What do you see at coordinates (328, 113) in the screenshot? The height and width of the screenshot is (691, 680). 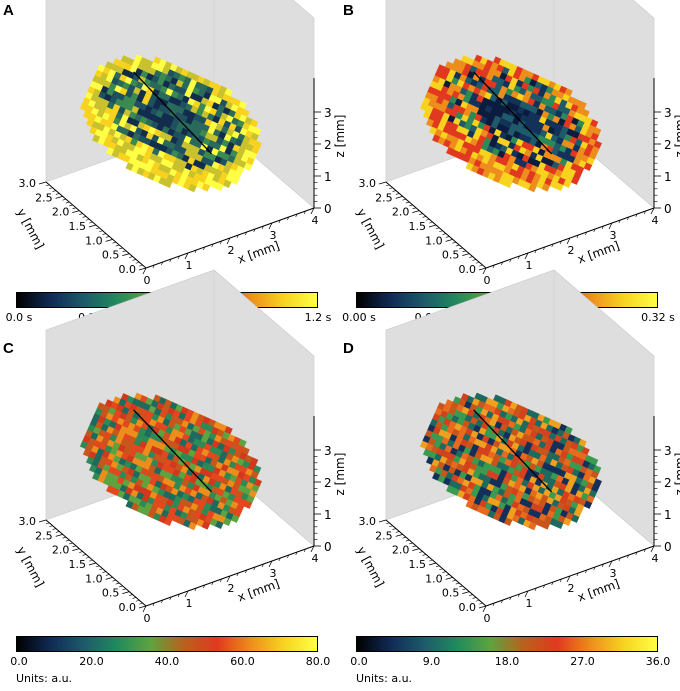 I see `z-tick-label: 3` at bounding box center [328, 113].